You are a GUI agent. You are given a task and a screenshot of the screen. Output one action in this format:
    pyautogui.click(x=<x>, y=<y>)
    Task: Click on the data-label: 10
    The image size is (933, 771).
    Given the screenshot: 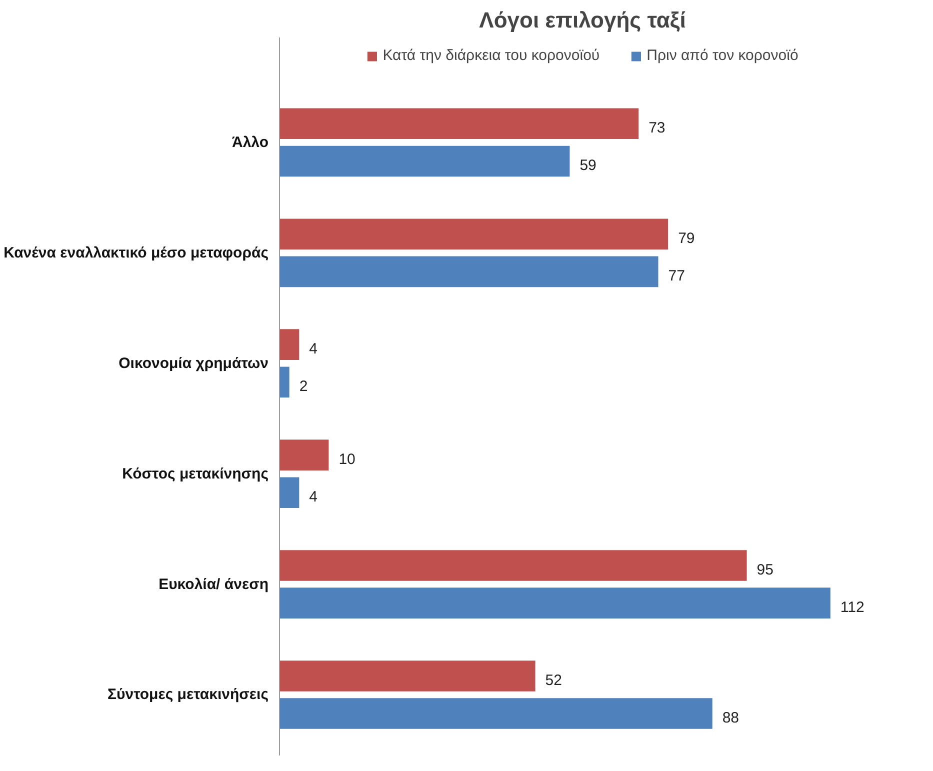 What is the action you would take?
    pyautogui.click(x=347, y=459)
    